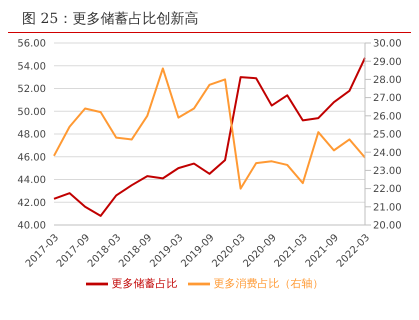 The height and width of the screenshot is (320, 419). Describe the element at coordinates (387, 116) in the screenshot. I see `y2-tick-label: 26.00` at that location.